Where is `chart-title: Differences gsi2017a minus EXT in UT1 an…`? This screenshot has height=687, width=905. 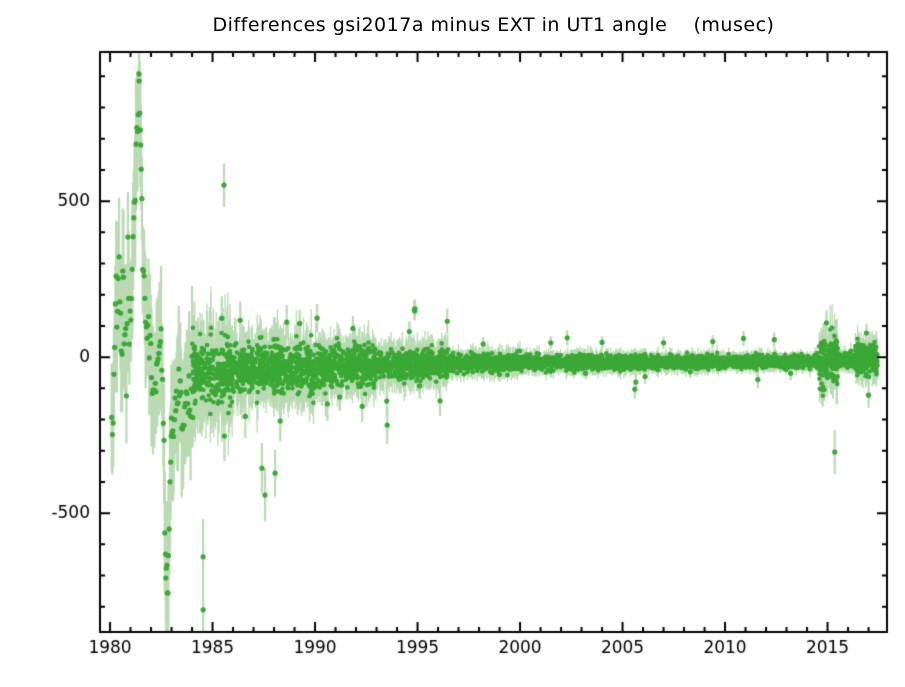
chart-title: Differences gsi2017a minus EXT in UT1 an… is located at coordinates (493, 25).